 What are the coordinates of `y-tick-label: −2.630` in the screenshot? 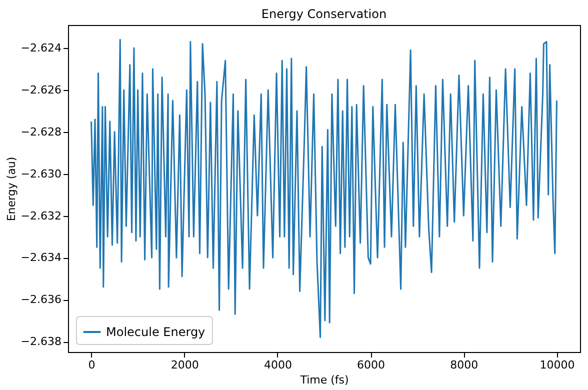 It's located at (41, 173).